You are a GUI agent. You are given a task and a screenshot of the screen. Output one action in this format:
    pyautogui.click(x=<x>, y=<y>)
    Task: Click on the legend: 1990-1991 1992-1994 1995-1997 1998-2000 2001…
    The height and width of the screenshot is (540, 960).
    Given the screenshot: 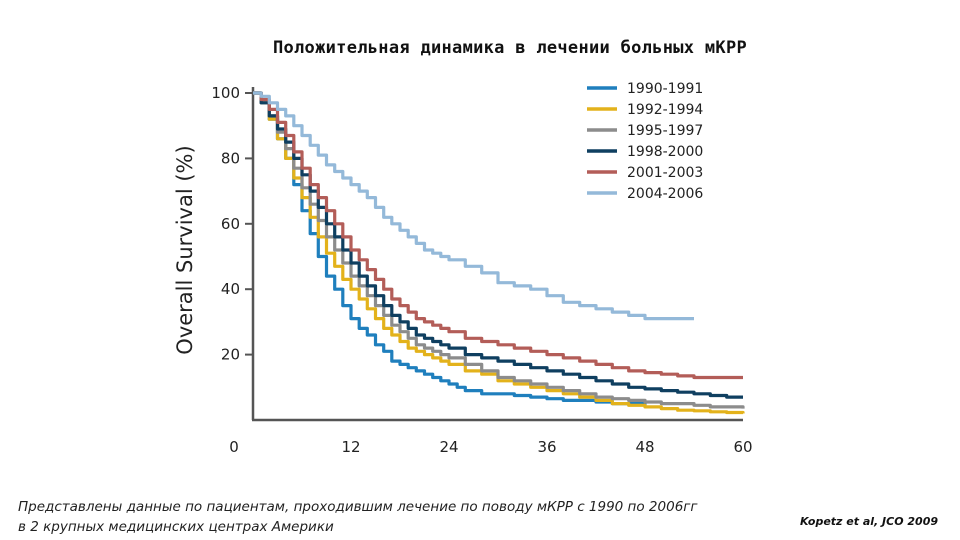 What is the action you would take?
    pyautogui.click(x=645, y=141)
    